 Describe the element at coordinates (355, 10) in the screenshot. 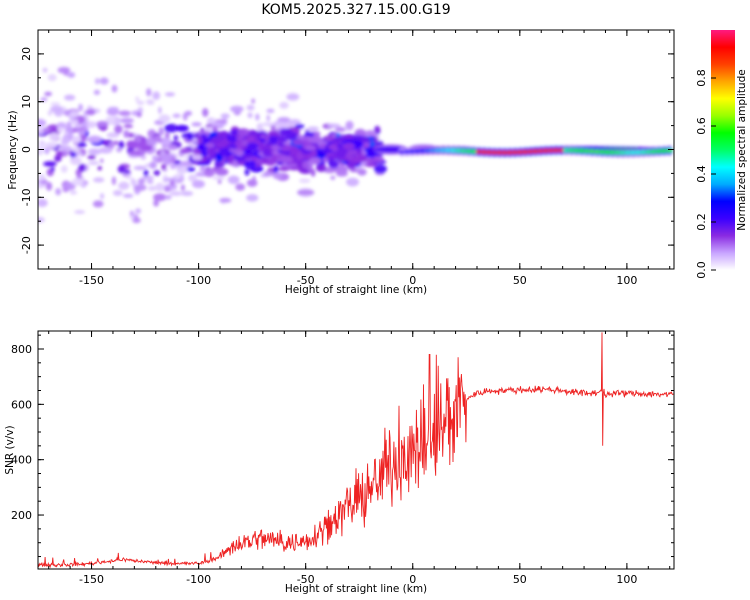

I see `figure-title: KOM5.2025.327.15.00.G19` at that location.